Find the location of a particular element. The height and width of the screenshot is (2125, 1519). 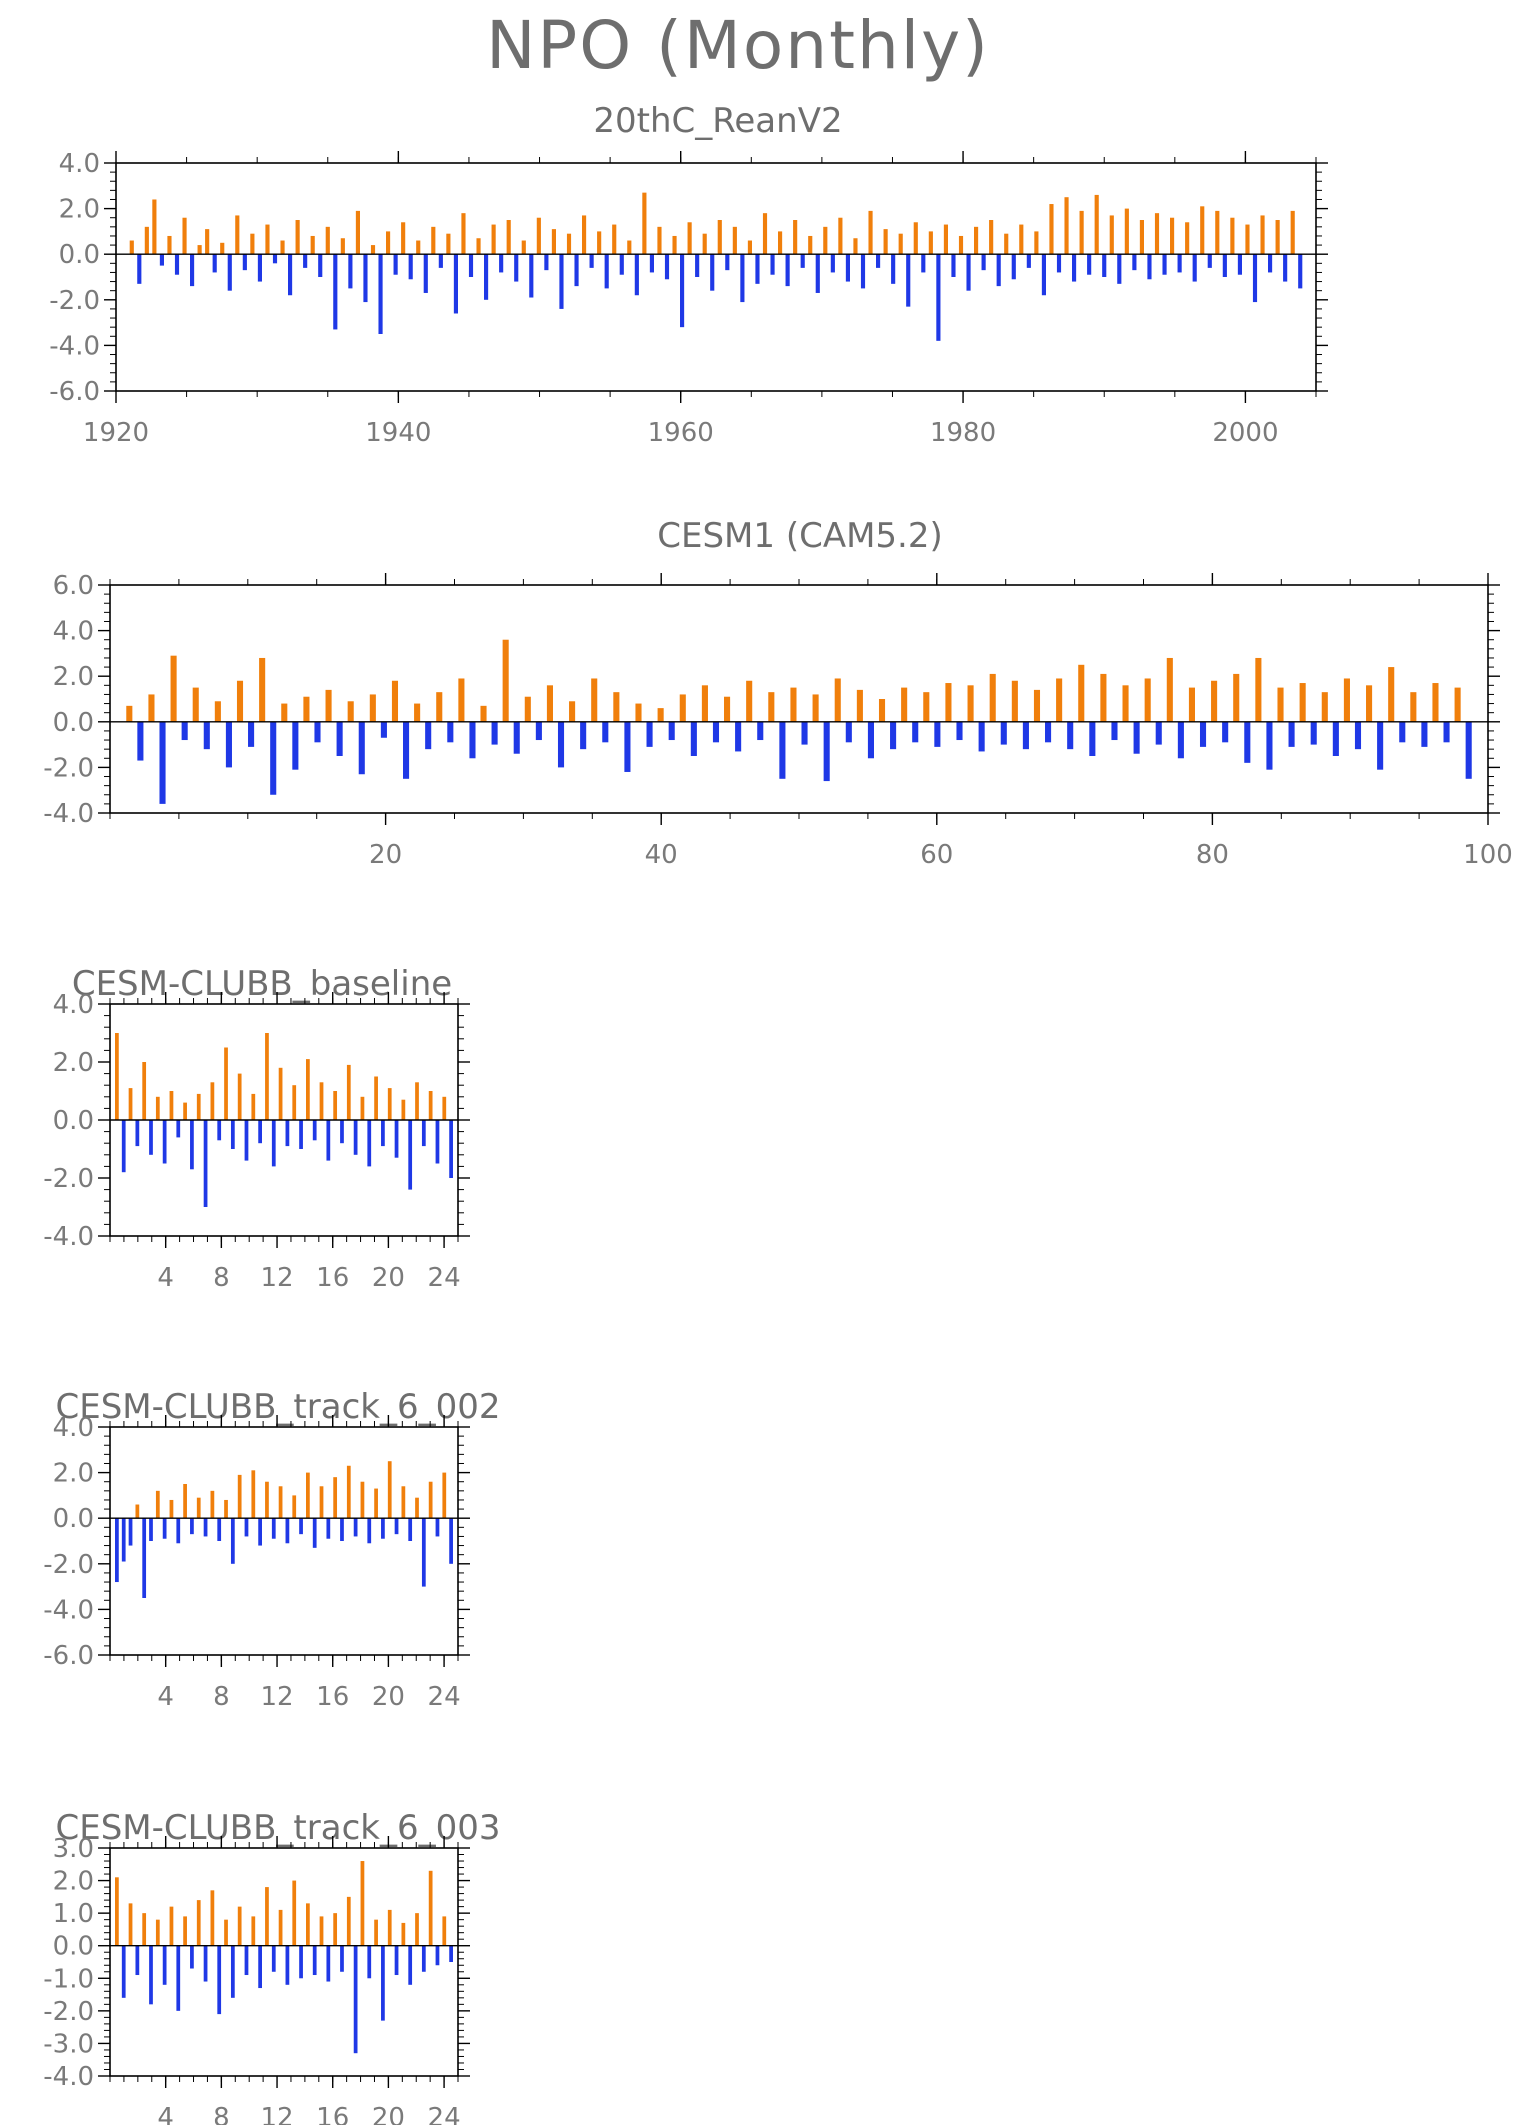

y-tick-label: -4.0 is located at coordinates (68, 1237).